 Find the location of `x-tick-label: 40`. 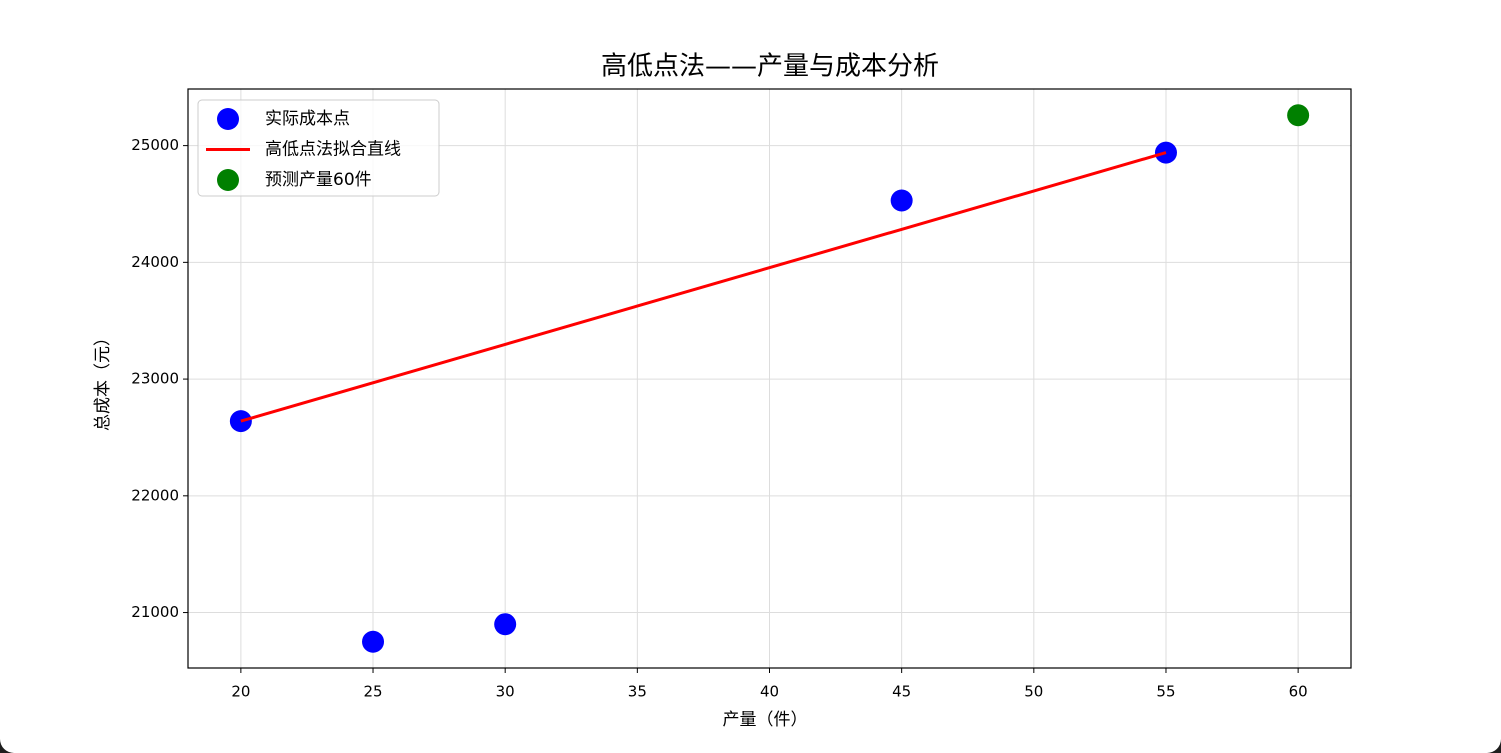

x-tick-label: 40 is located at coordinates (769, 692).